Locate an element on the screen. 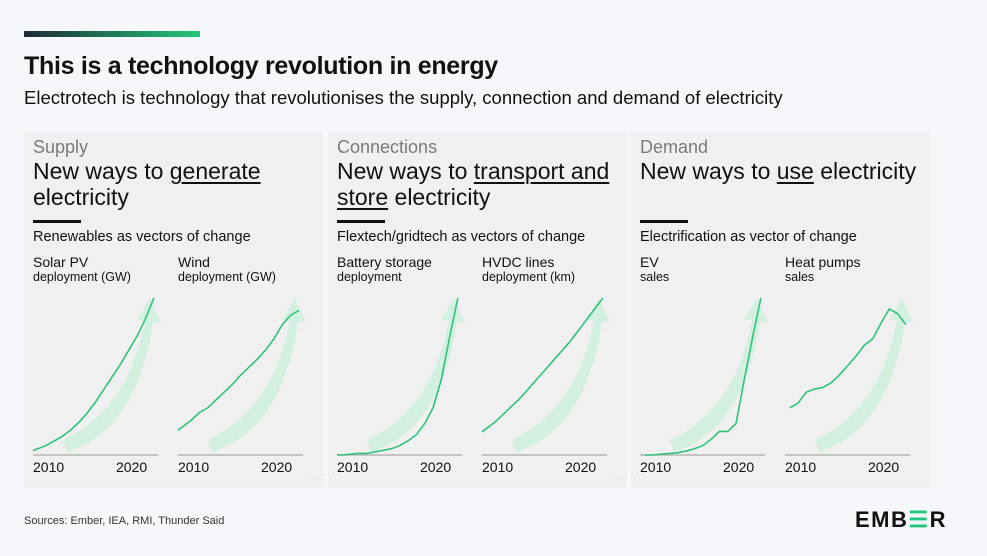 The width and height of the screenshot is (987, 556). panel-description: Renewables as vectors of change is located at coordinates (142, 237).